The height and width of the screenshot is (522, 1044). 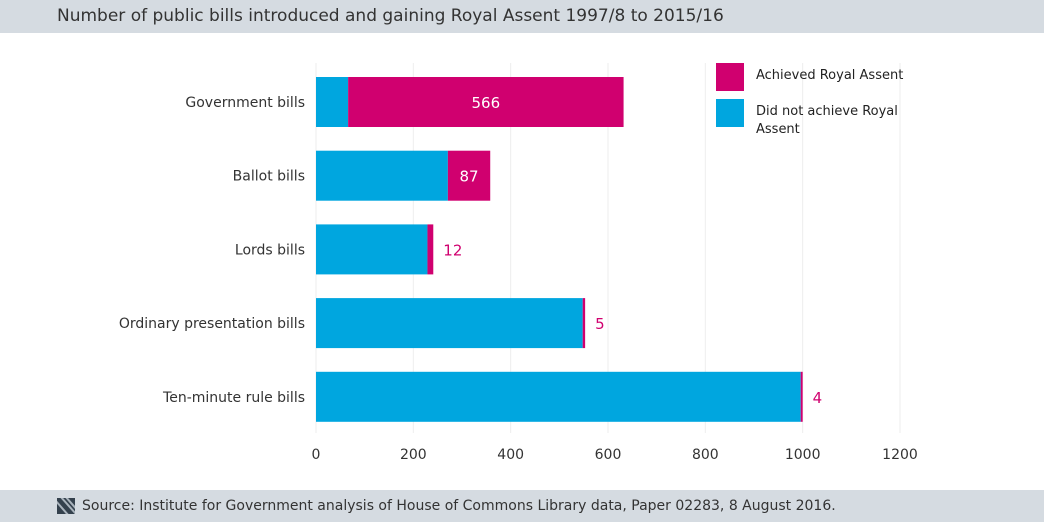 What do you see at coordinates (212, 324) in the screenshot?
I see `category-label: Ordinary presentation bills` at bounding box center [212, 324].